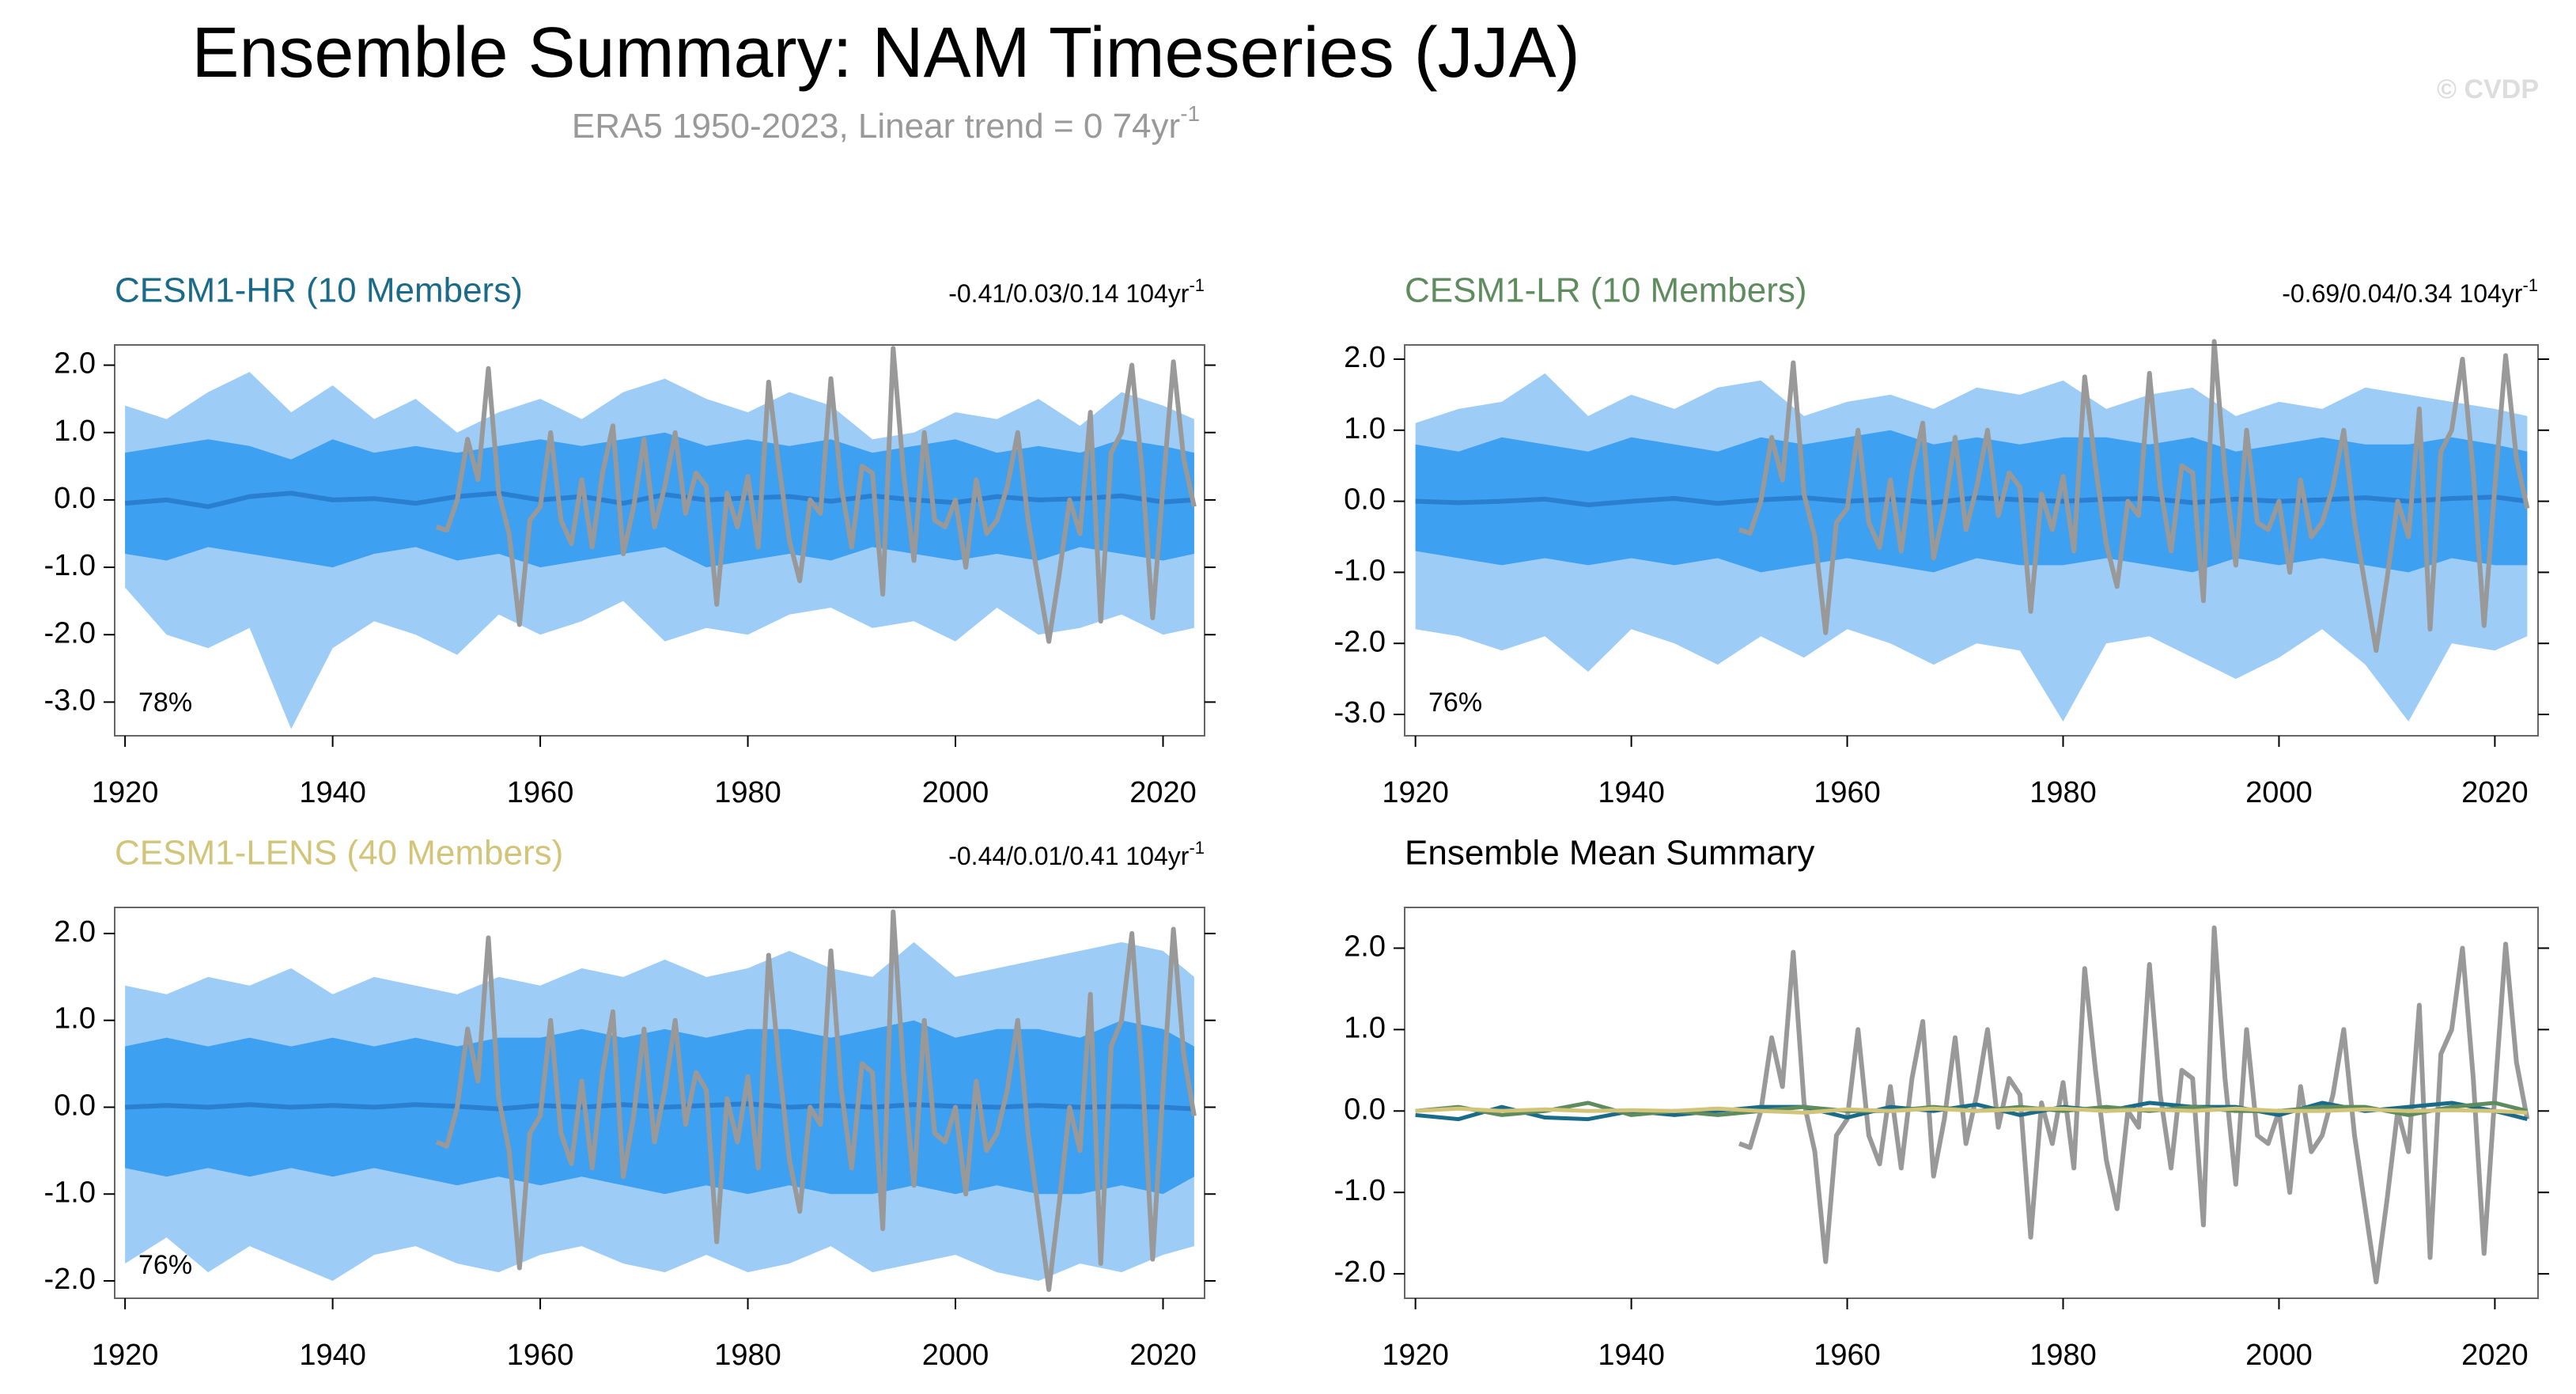 This screenshot has height=1394, width=2576. I want to click on page-subtitle: ERA5 1950-2023, Linear trend = 0 74yr-1, so click(886, 123).